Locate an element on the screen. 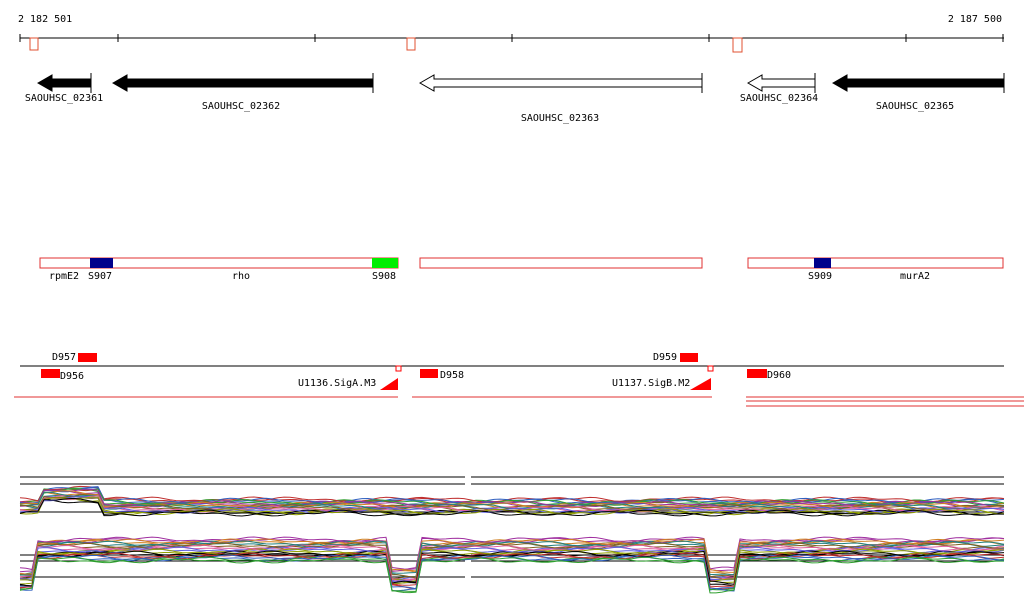 Image resolution: width=1024 pixels, height=611 pixels. ruler is located at coordinates (511, 38).